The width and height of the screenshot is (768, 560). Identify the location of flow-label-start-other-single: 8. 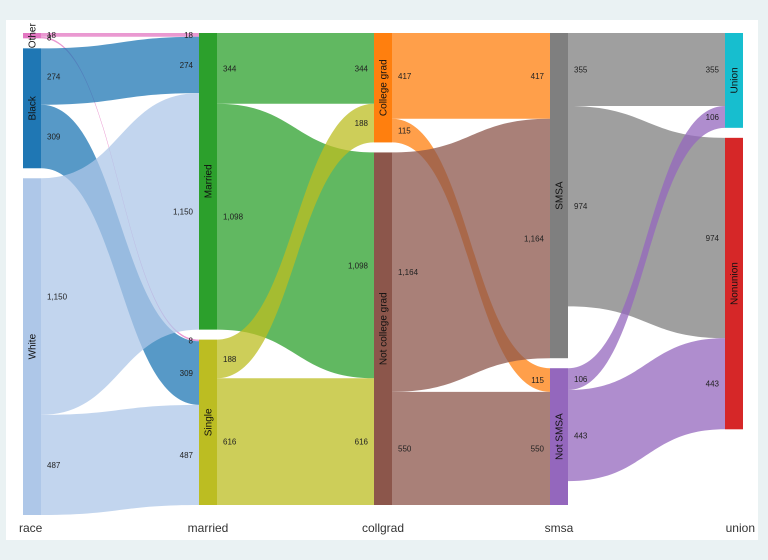
(49, 38).